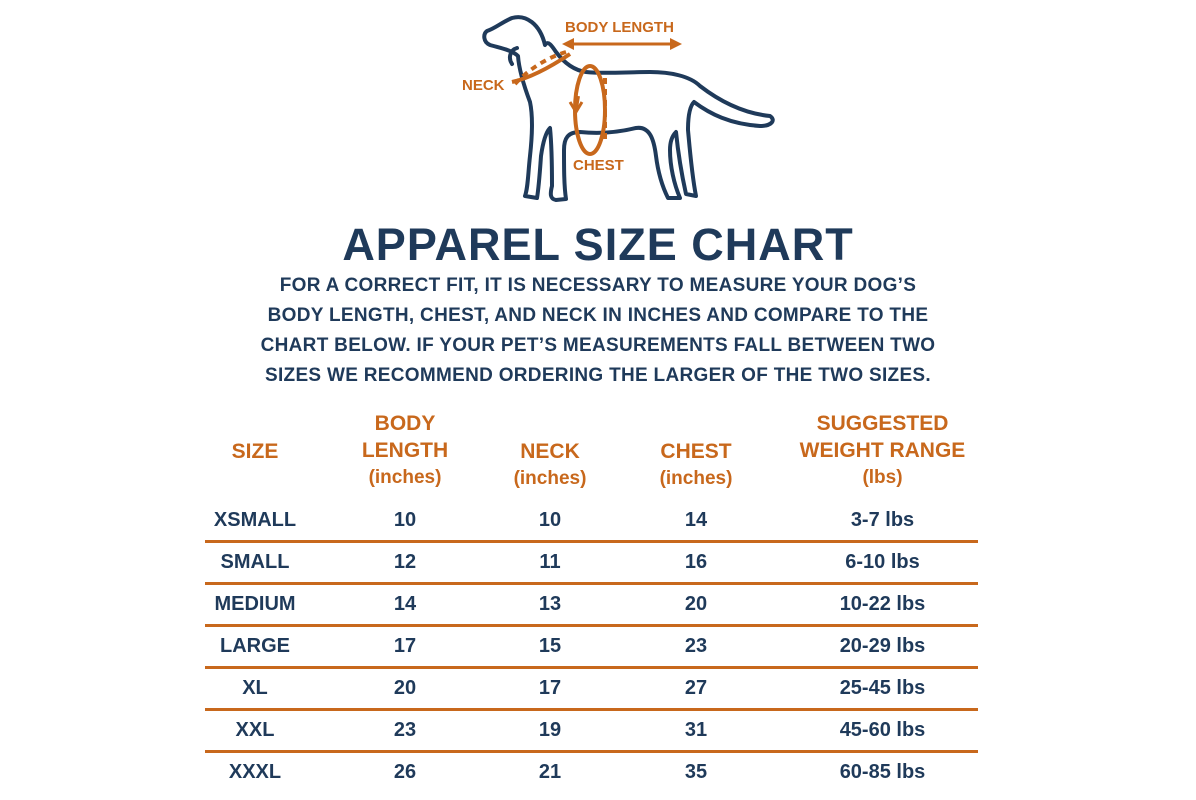 This screenshot has height=800, width=1196. Describe the element at coordinates (541, 68) in the screenshot. I see `neck-measure-icon` at that location.